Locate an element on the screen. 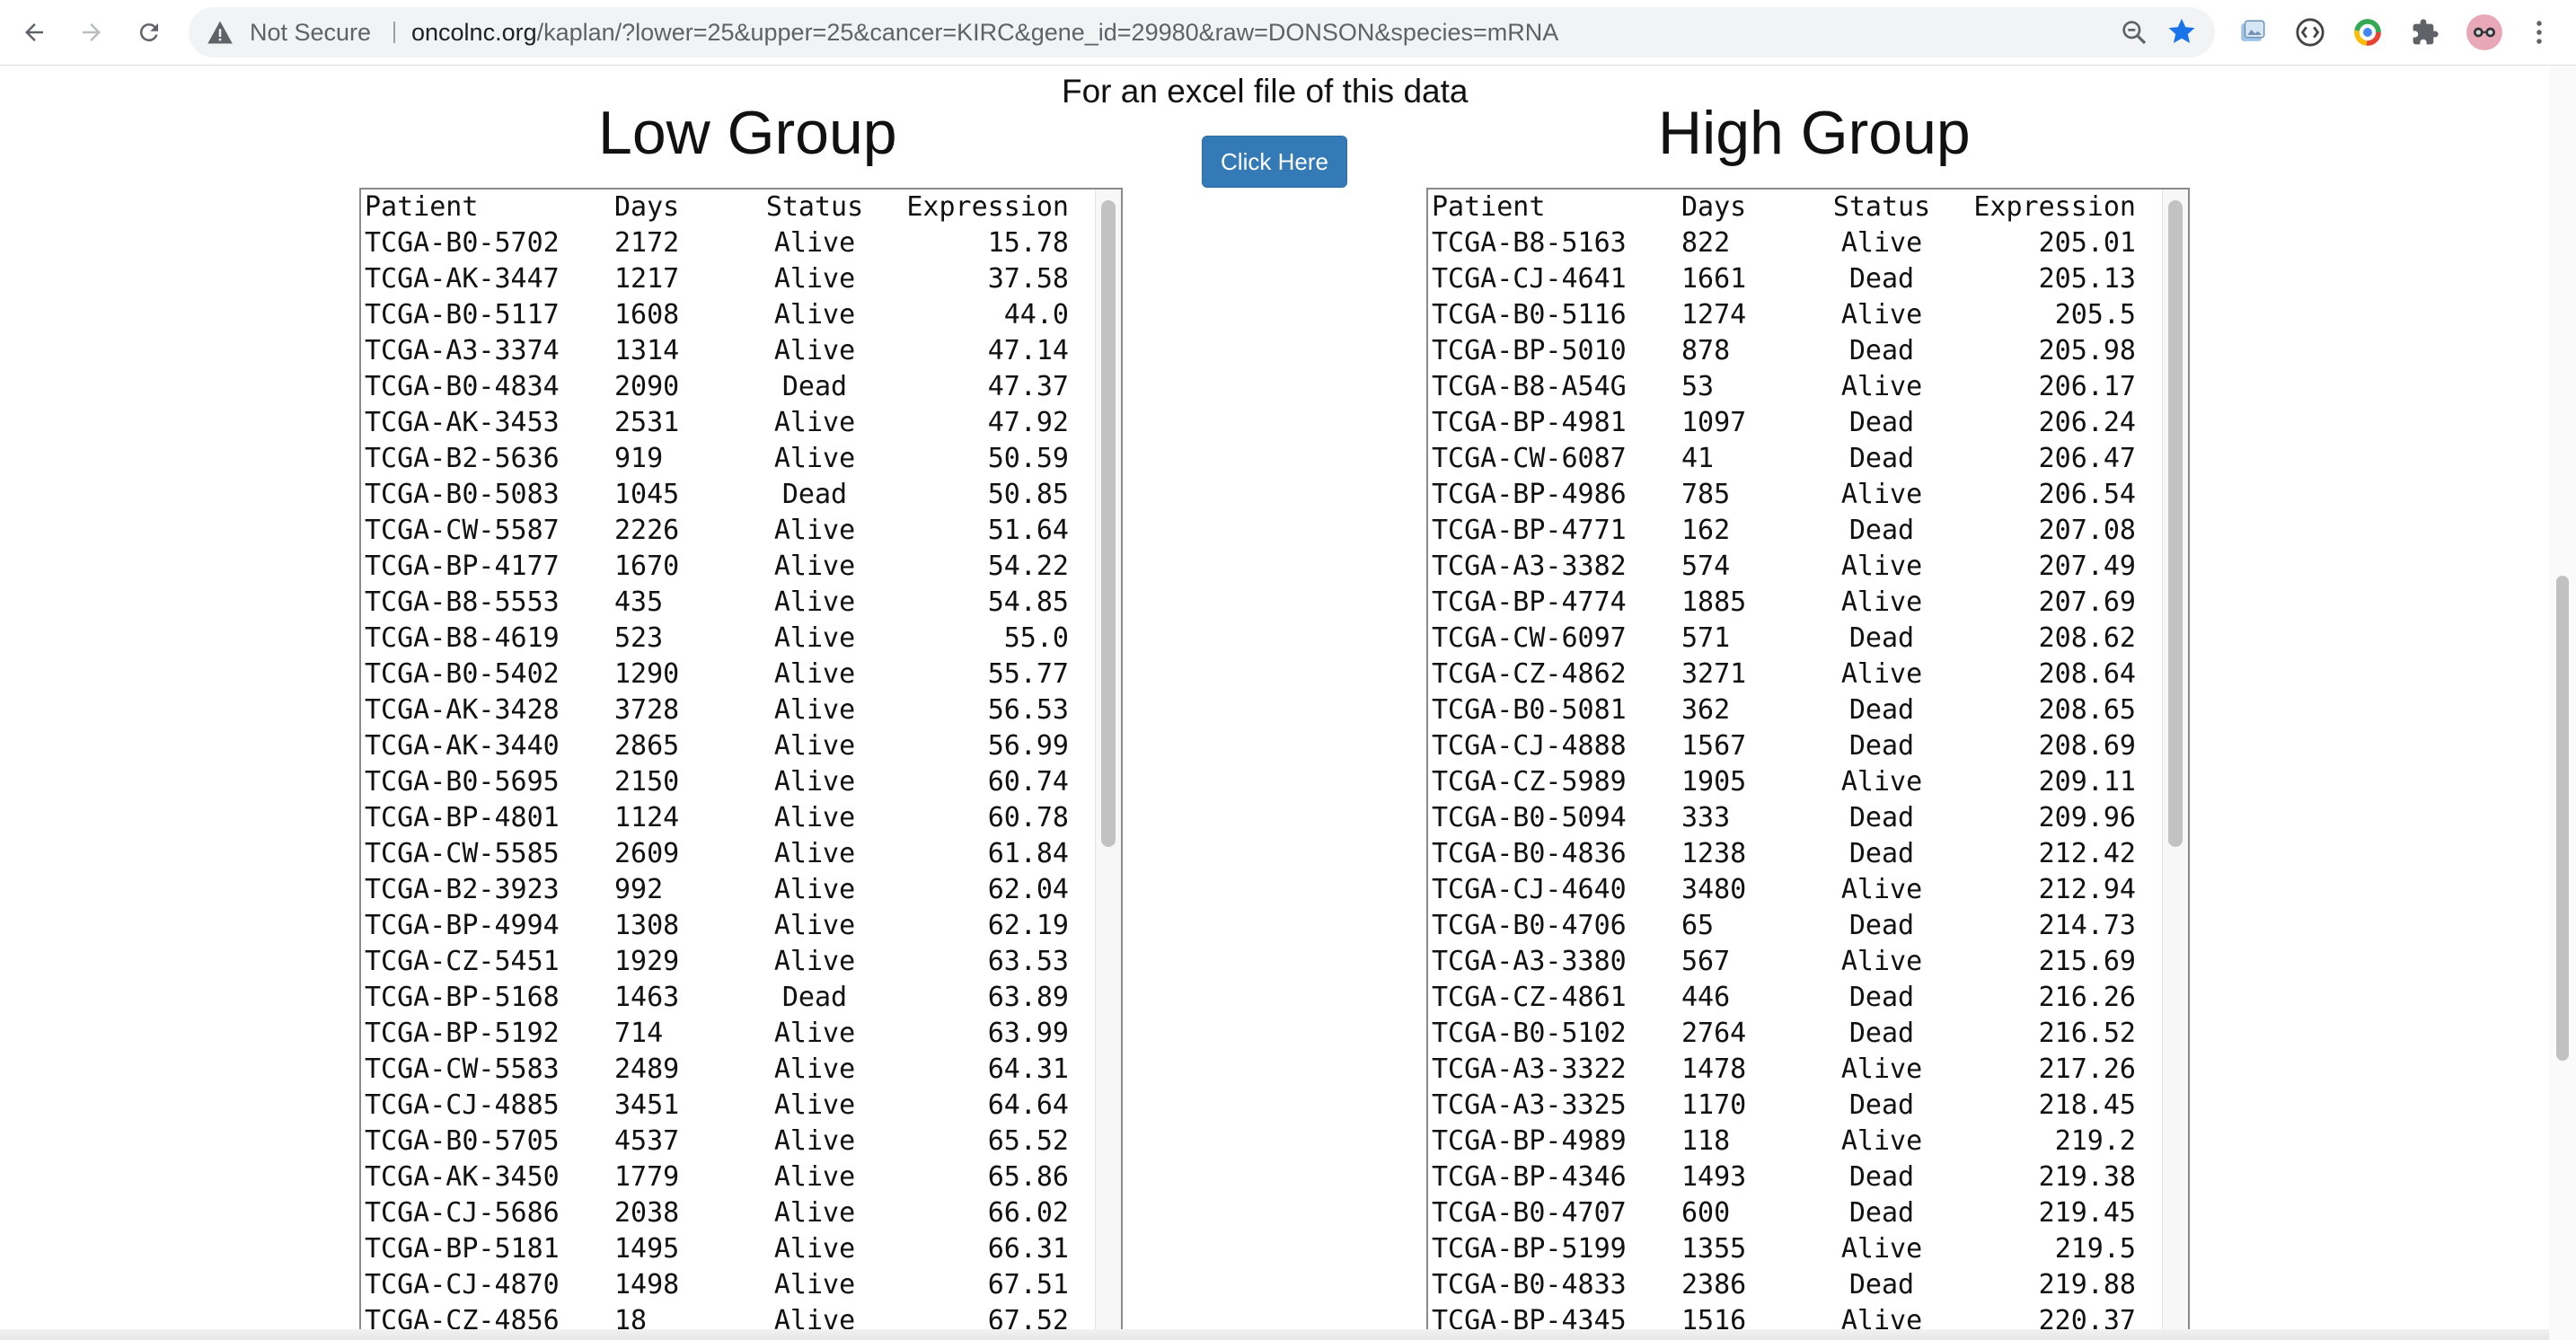 Image resolution: width=2576 pixels, height=1340 pixels. extension-code-icon is located at coordinates (2310, 32).